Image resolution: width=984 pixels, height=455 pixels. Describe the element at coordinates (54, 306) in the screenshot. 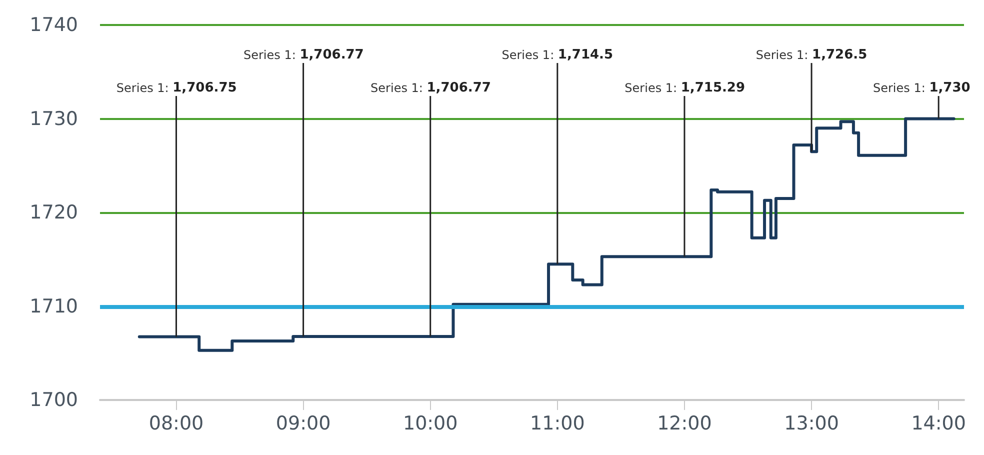

I see `y-tick-label: 1710` at that location.